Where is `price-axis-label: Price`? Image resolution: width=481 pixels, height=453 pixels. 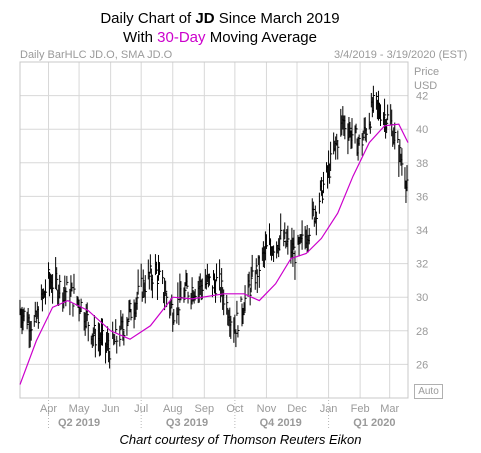 price-axis-label: Price is located at coordinates (427, 72).